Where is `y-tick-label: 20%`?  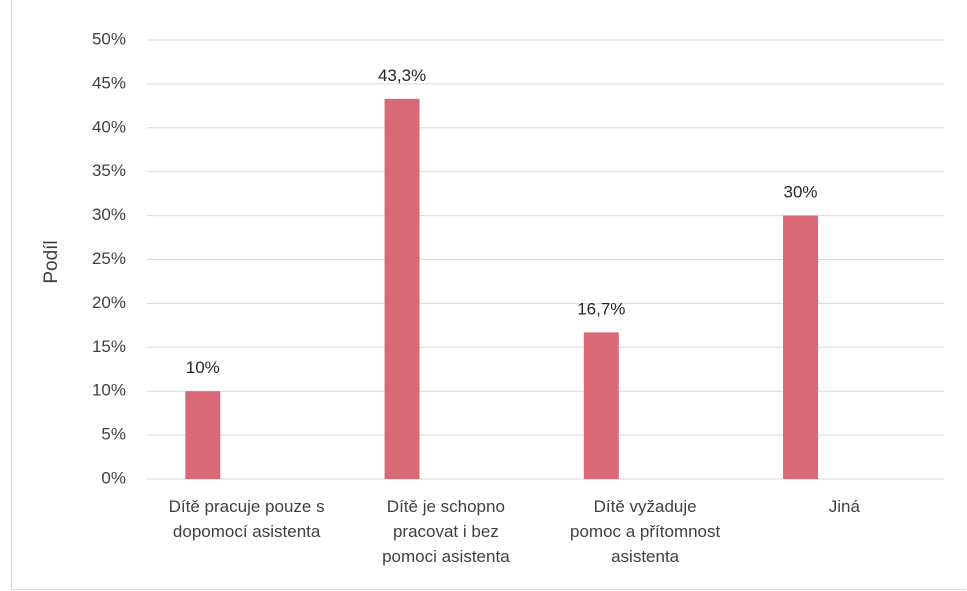
y-tick-label: 20% is located at coordinates (109, 302).